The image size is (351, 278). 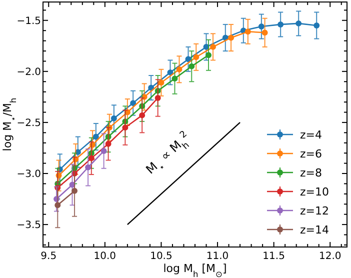 What do you see at coordinates (311, 173) in the screenshot?
I see `legend-label: z=8` at bounding box center [311, 173].